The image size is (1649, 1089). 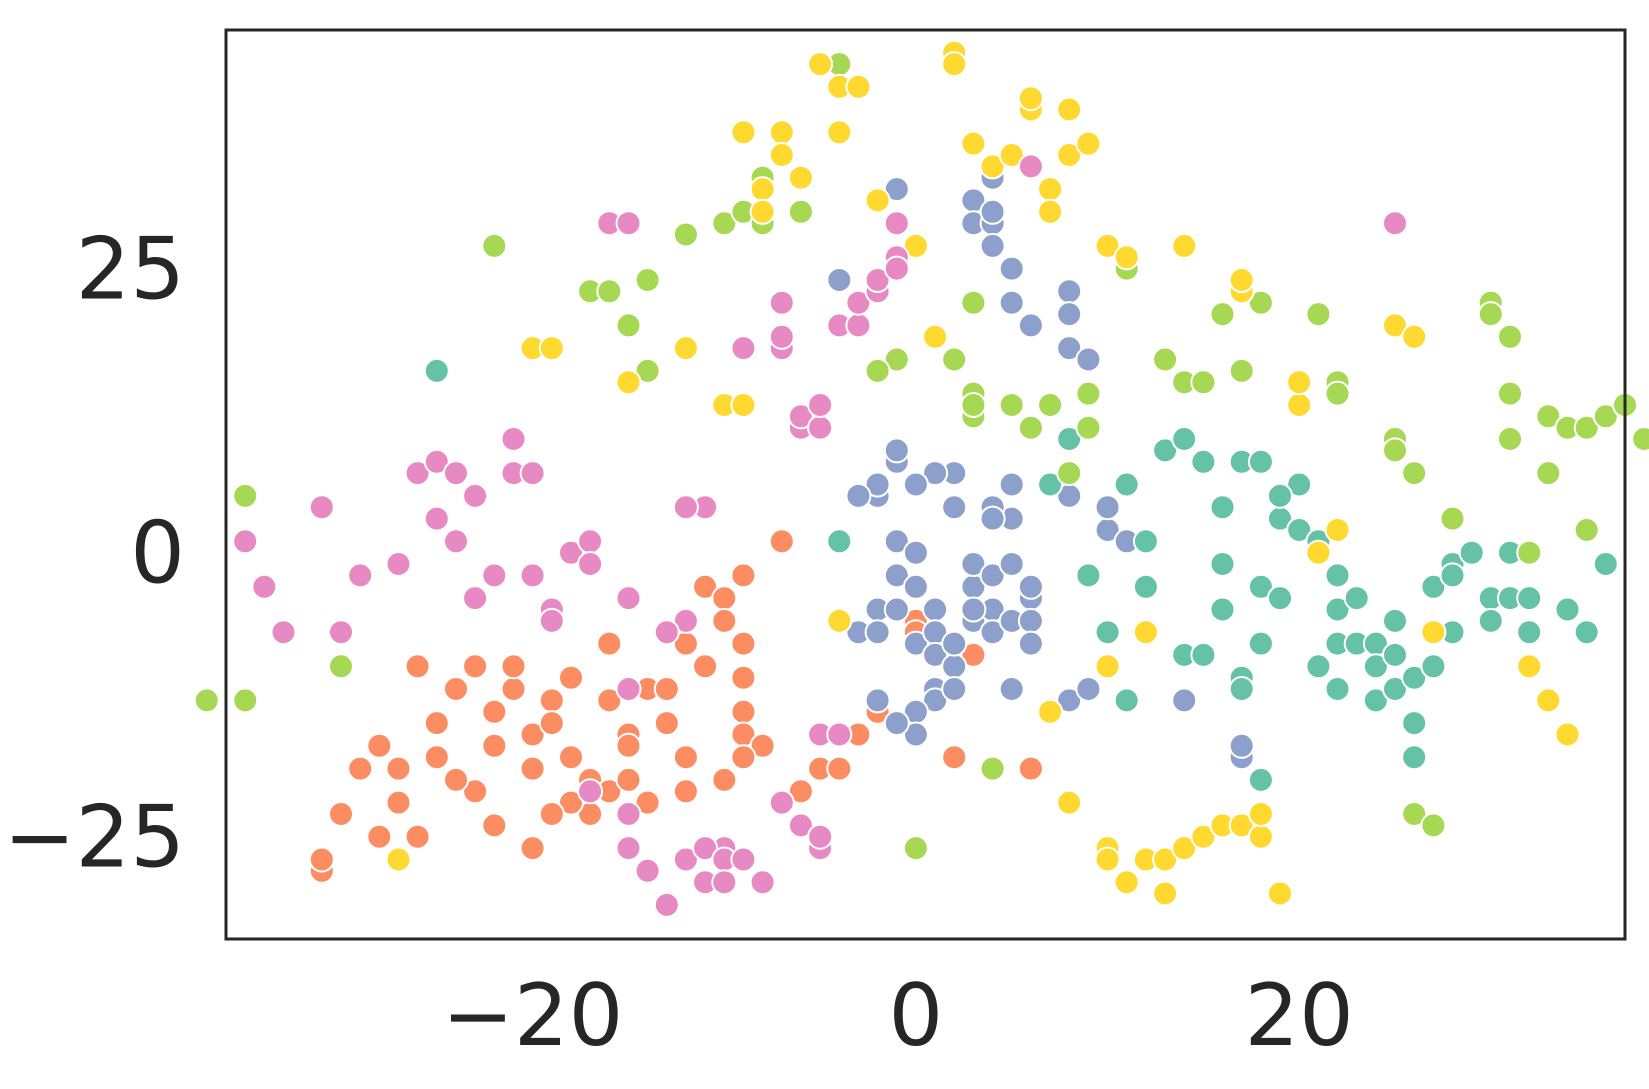 What do you see at coordinates (95, 838) in the screenshot?
I see `y-tick-label: −25` at bounding box center [95, 838].